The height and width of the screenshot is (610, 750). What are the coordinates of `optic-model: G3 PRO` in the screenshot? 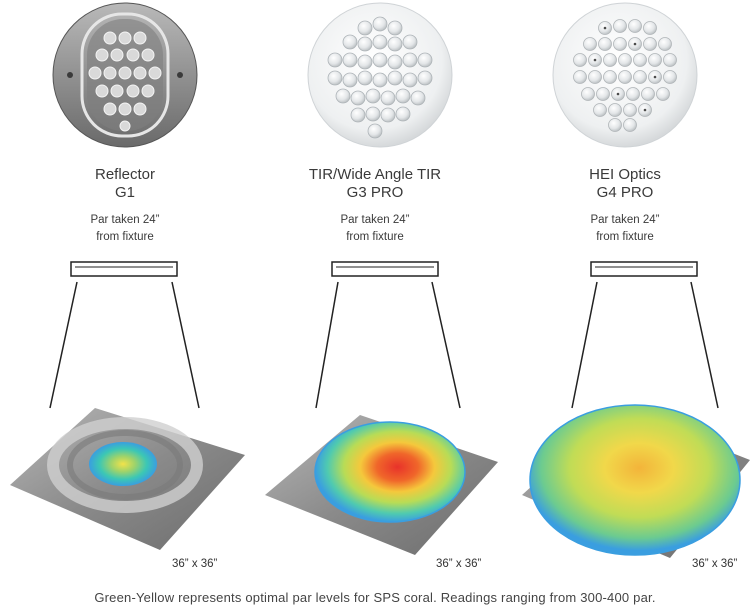 It's located at (375, 192).